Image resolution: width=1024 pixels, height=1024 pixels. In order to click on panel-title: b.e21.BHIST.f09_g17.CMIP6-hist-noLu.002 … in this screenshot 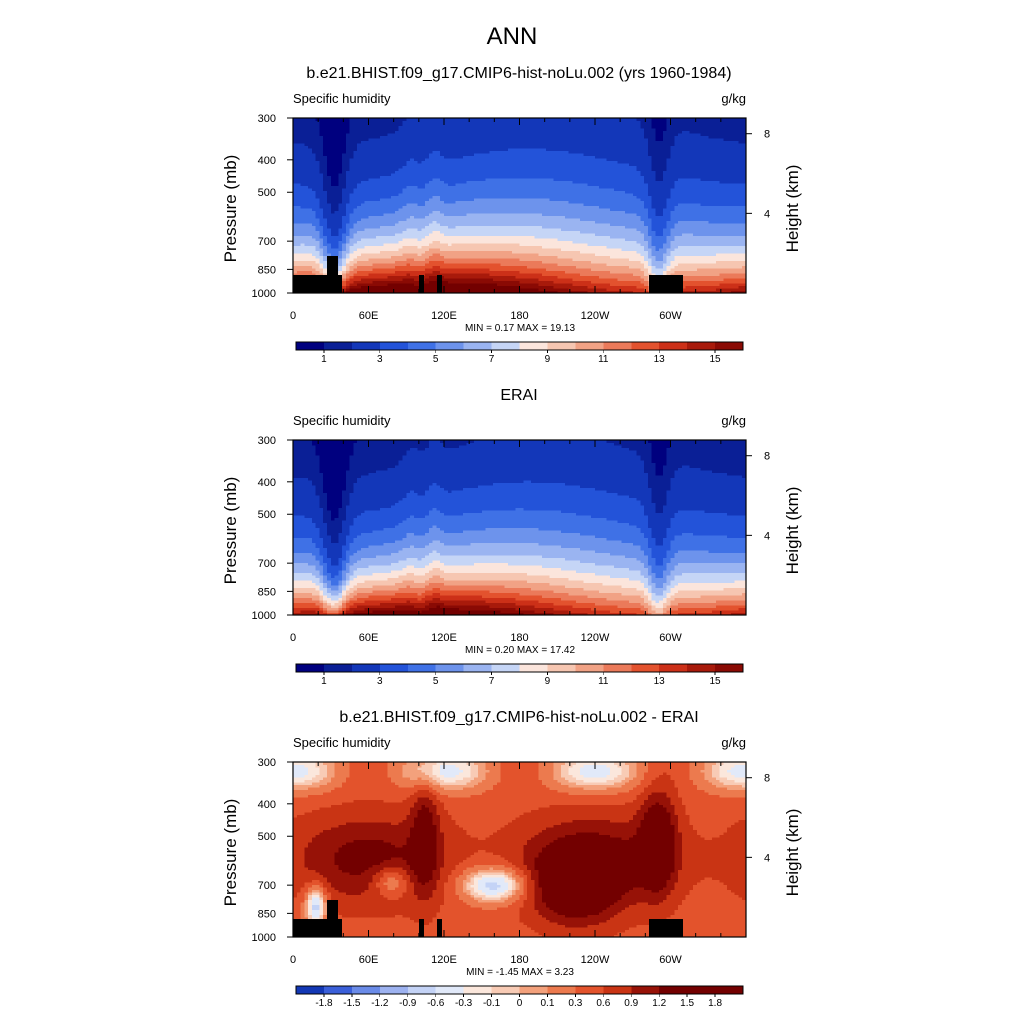, I will do `click(518, 73)`.